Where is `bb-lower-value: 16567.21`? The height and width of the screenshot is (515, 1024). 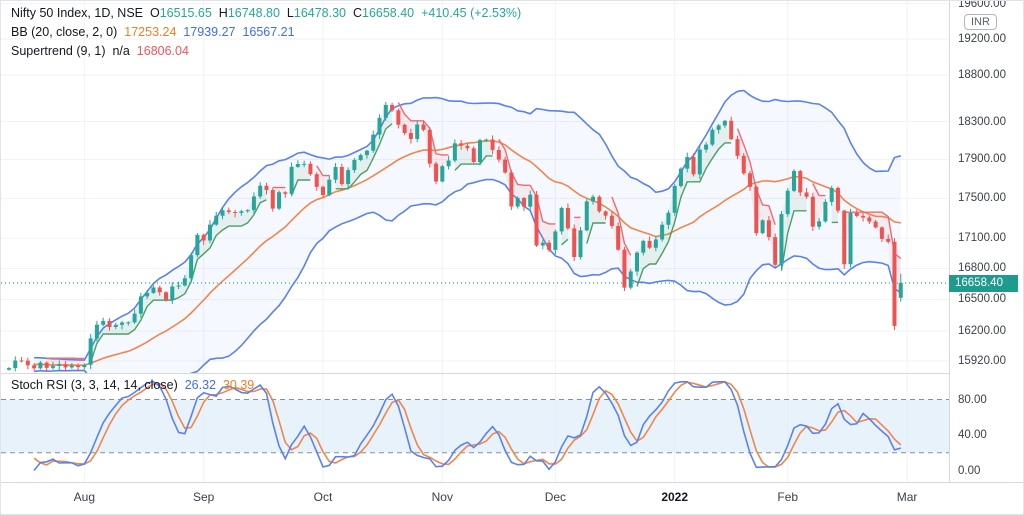 bb-lower-value: 16567.21 is located at coordinates (268, 32).